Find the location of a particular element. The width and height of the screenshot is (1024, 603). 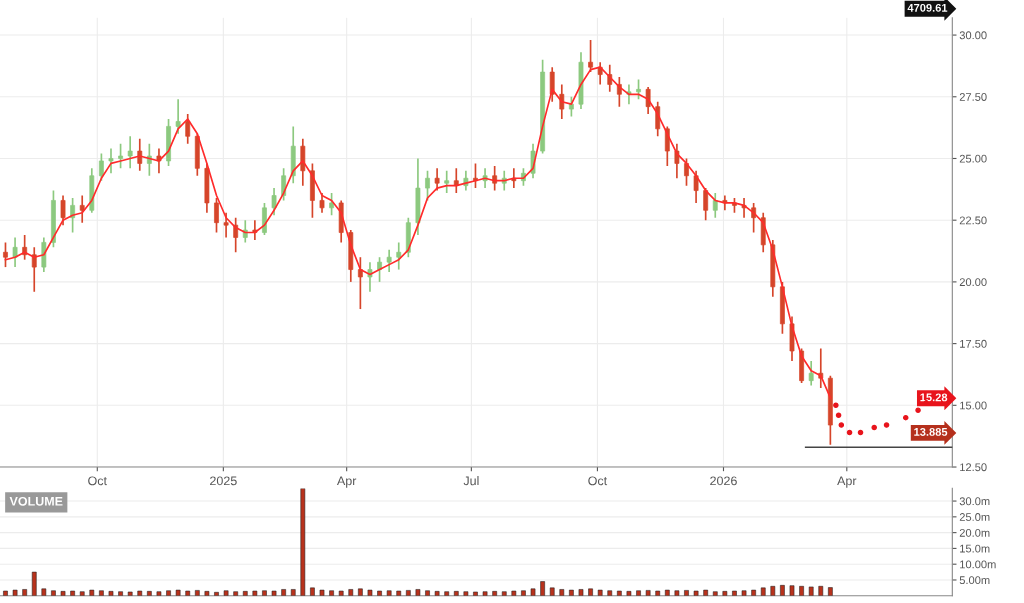

annotation: 13.885 is located at coordinates (931, 432).